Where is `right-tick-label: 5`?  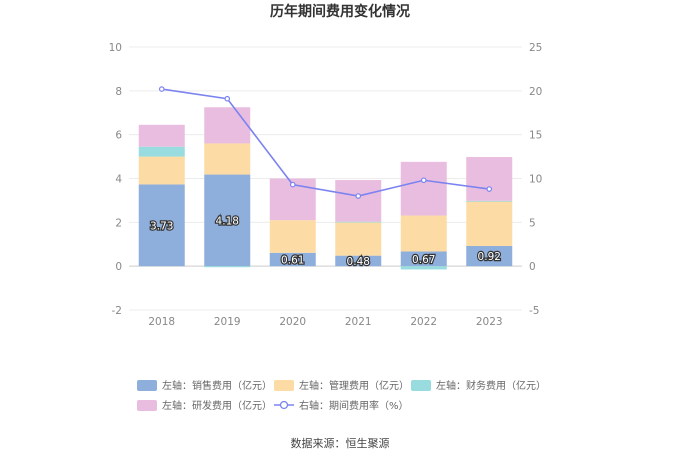
right-tick-label: 5 is located at coordinates (532, 223).